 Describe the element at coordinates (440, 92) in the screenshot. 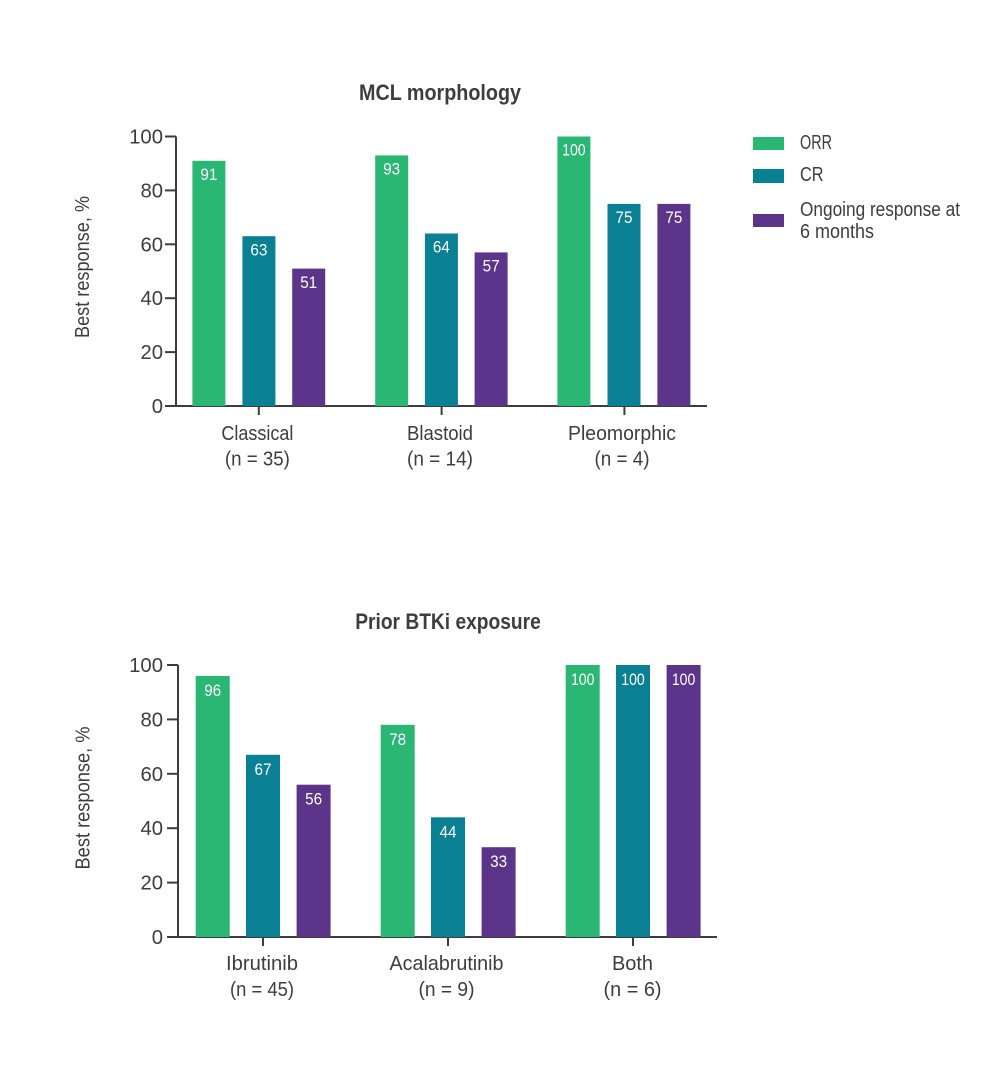

I see `svg-text: MCL morphology` at that location.